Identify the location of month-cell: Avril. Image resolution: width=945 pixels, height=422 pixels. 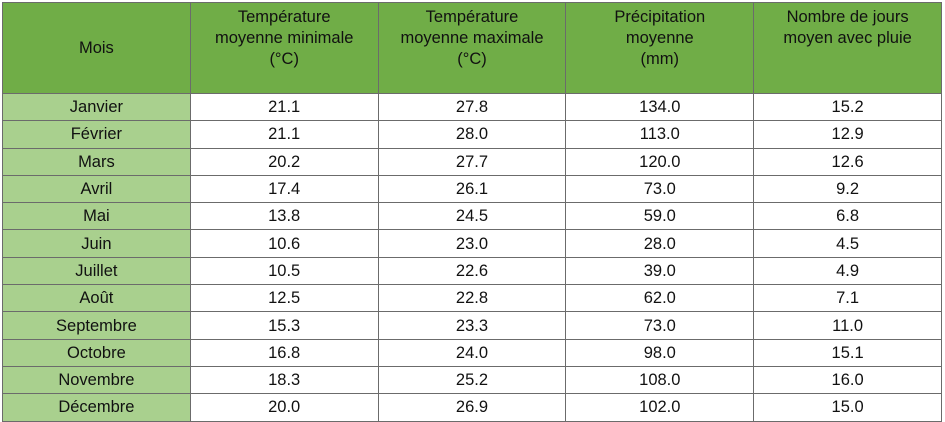
(96, 189).